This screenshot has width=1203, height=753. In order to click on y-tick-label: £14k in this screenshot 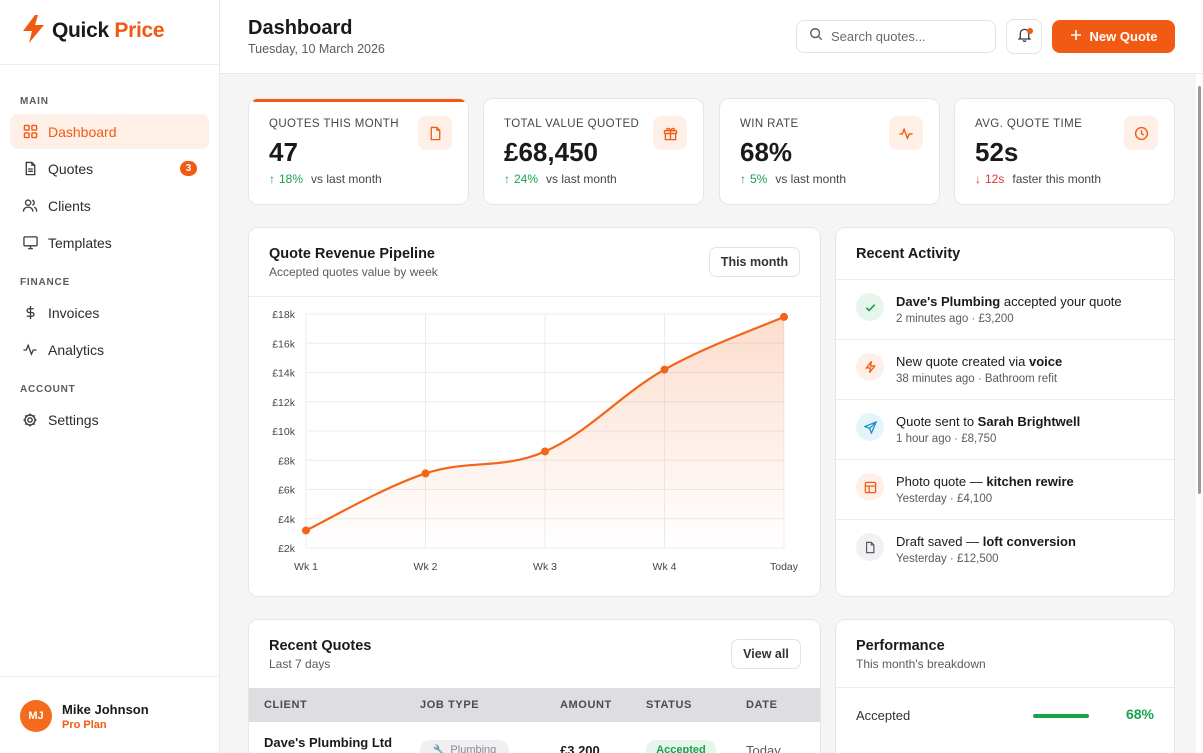, I will do `click(284, 374)`.